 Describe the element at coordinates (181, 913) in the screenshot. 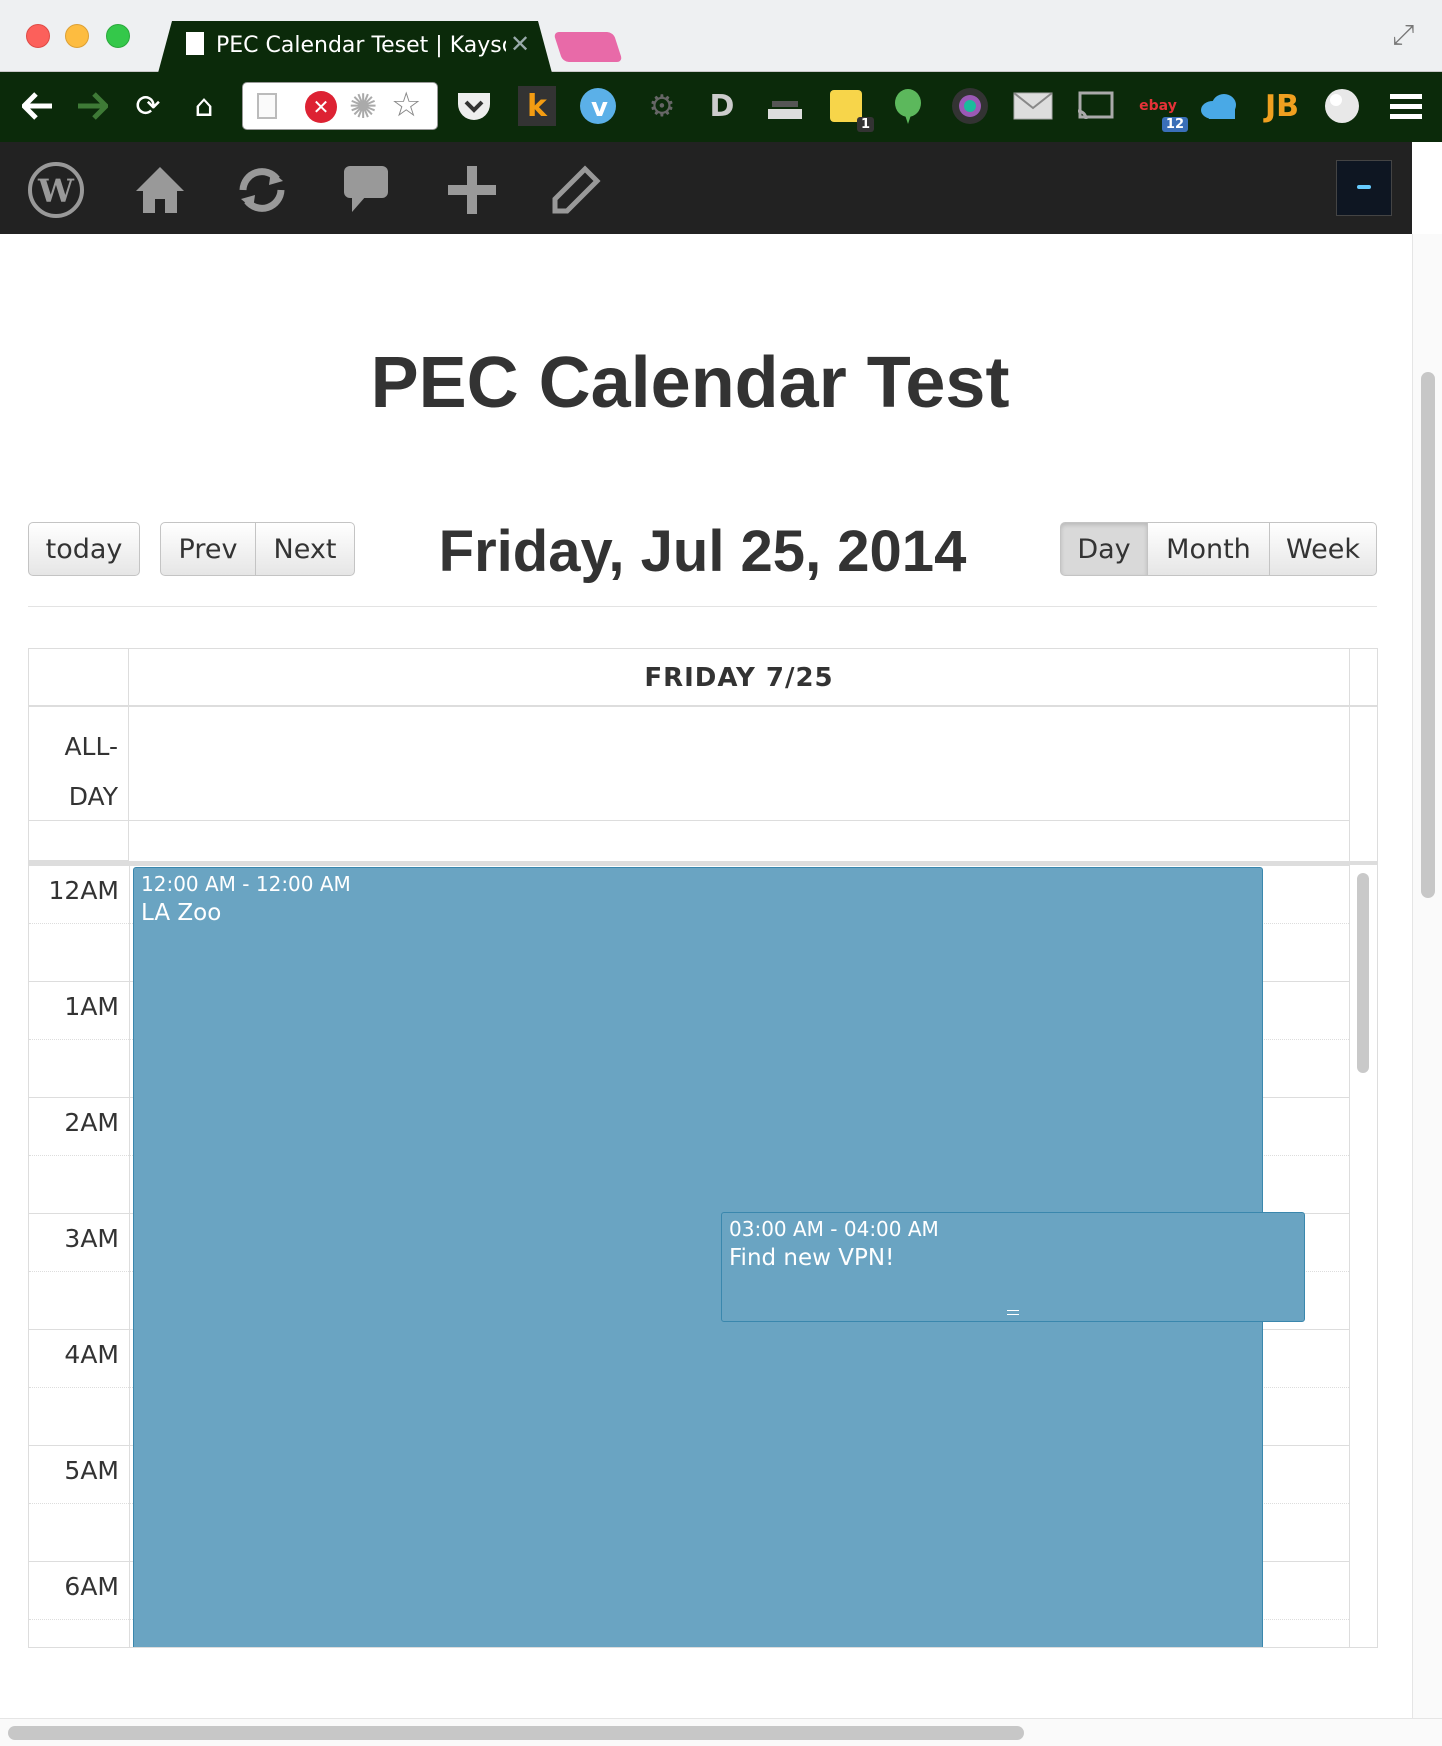

I see `event-title: LA Zoo` at that location.